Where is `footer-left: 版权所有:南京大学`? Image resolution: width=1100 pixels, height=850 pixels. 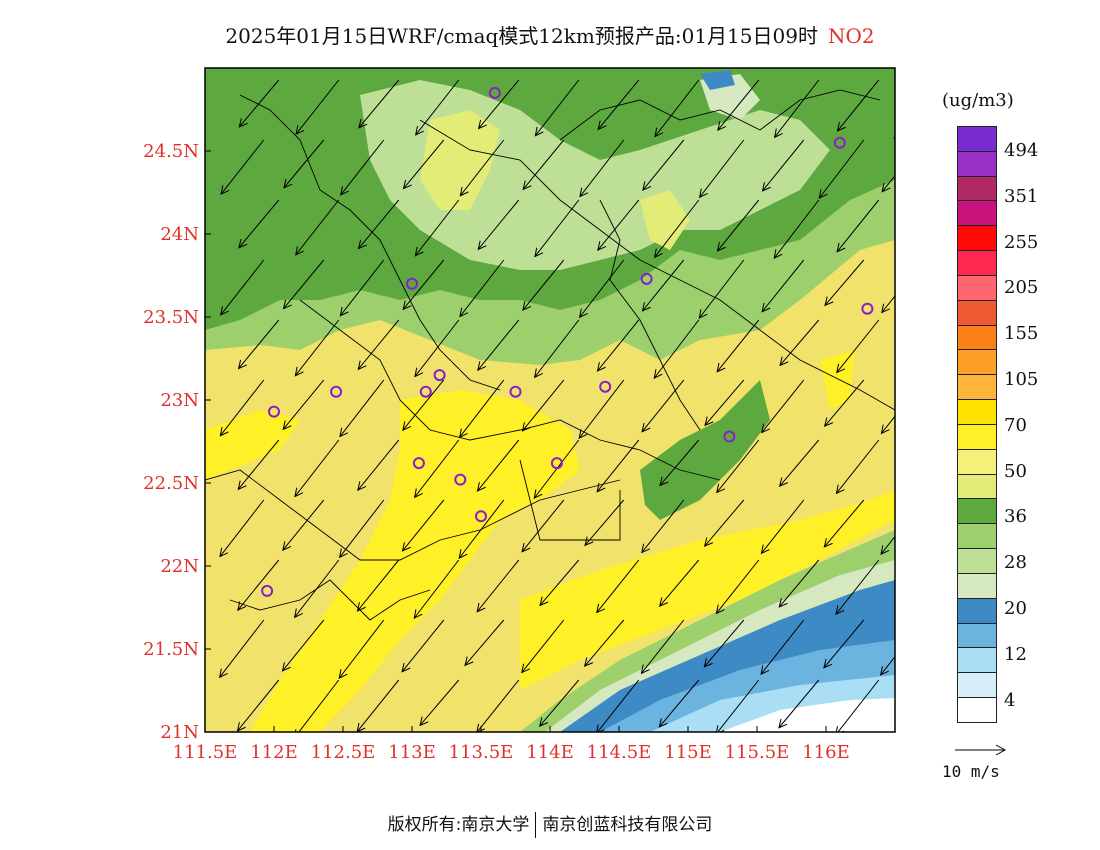
footer-left: 版权所有:南京大学 is located at coordinates (458, 825).